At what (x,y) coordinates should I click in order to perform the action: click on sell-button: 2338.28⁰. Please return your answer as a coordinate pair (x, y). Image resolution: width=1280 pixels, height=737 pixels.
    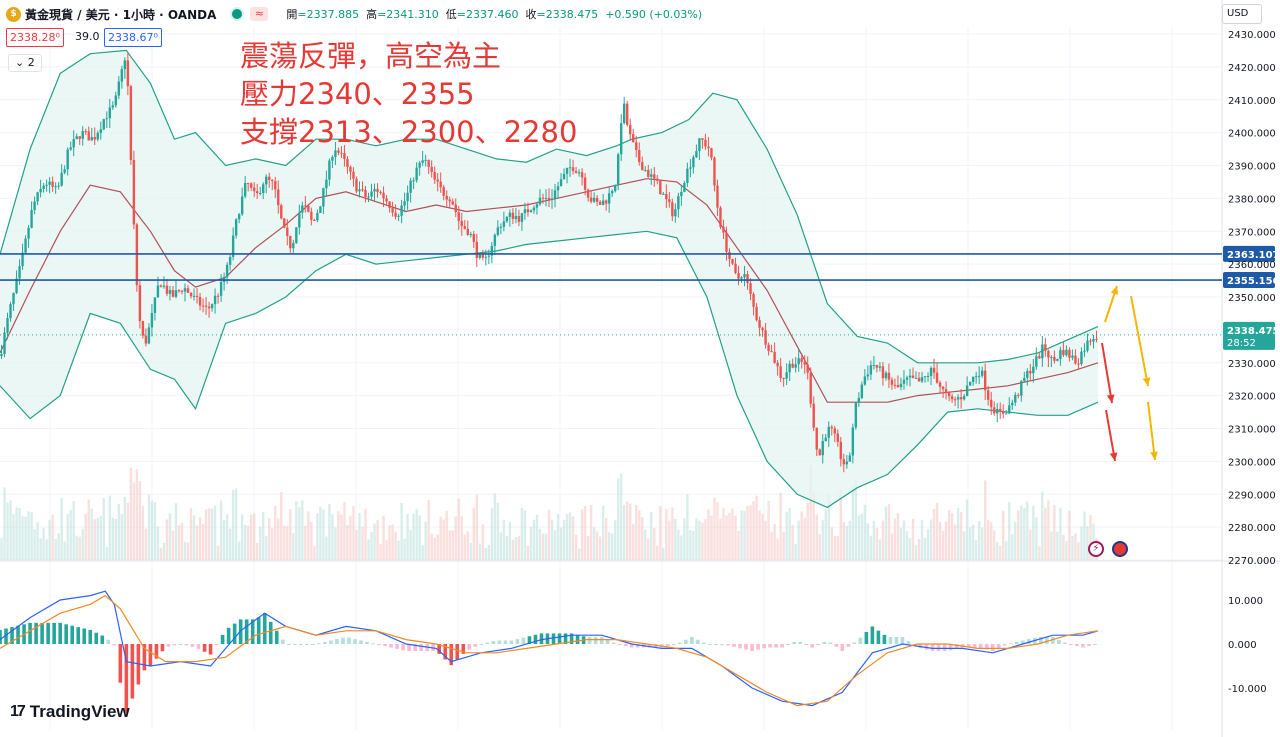
    Looking at the image, I should click on (35, 37).